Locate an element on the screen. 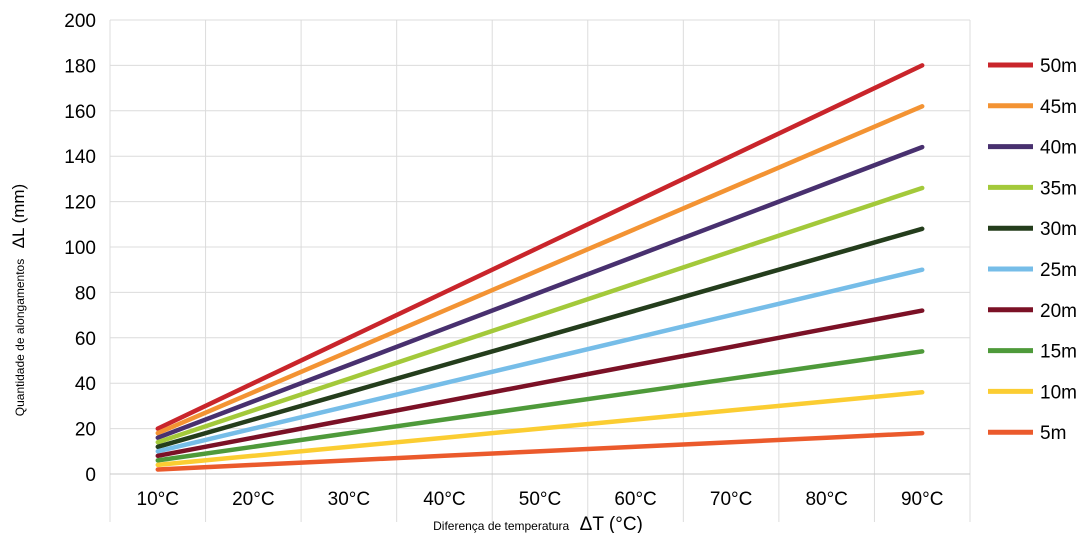  y-tick-label: 80 is located at coordinates (85, 293).